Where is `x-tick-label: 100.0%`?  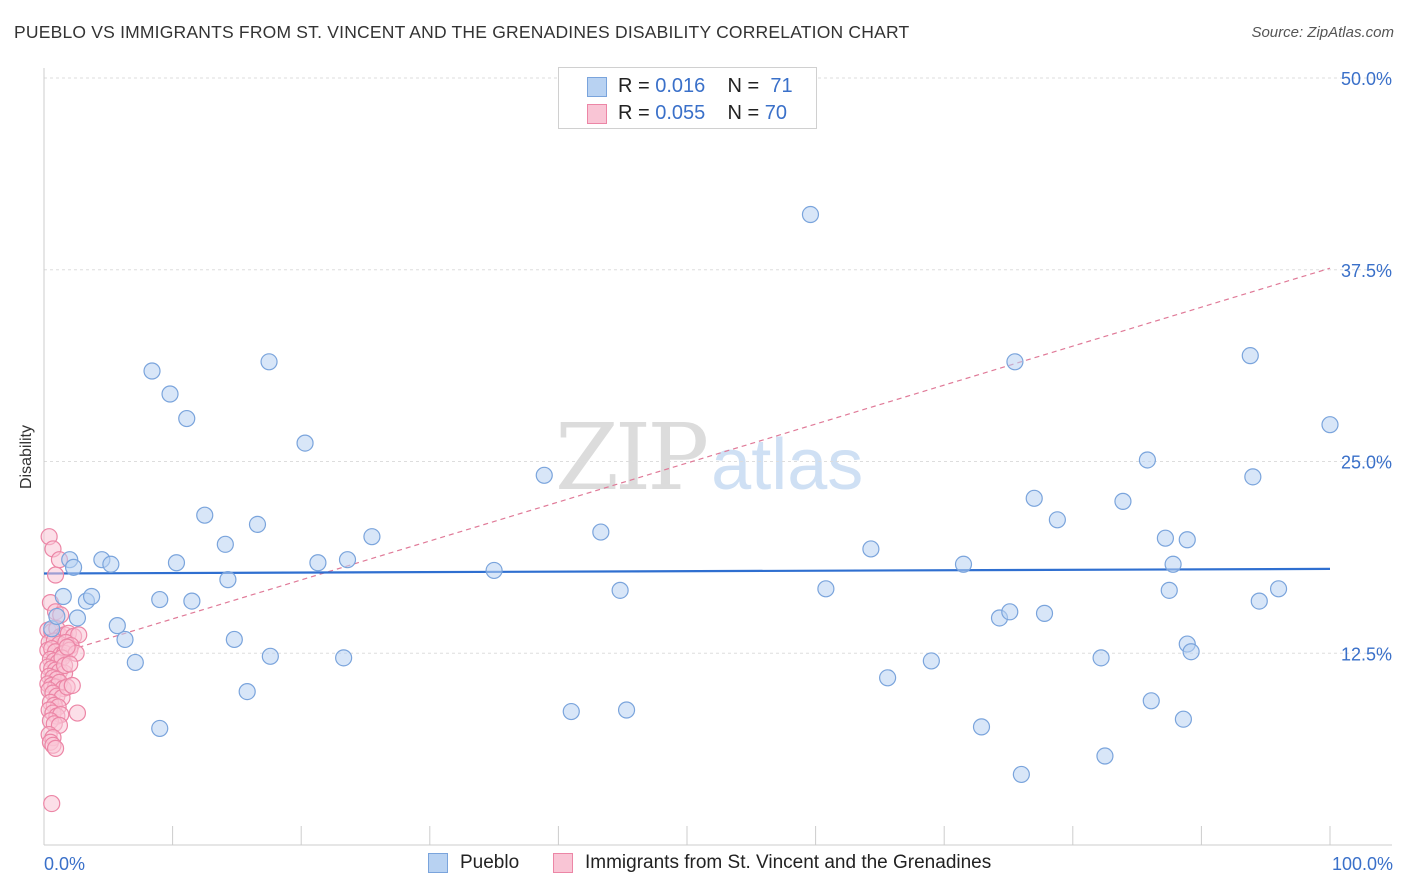 x-tick-label: 100.0% is located at coordinates (1362, 864).